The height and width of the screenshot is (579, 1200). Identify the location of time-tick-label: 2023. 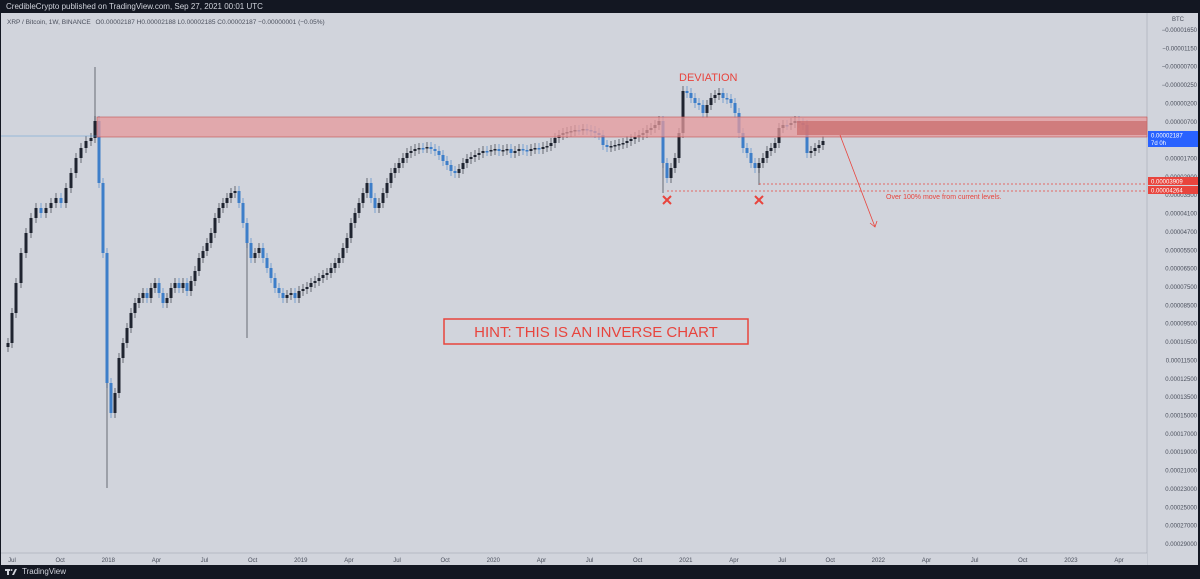
(1071, 561).